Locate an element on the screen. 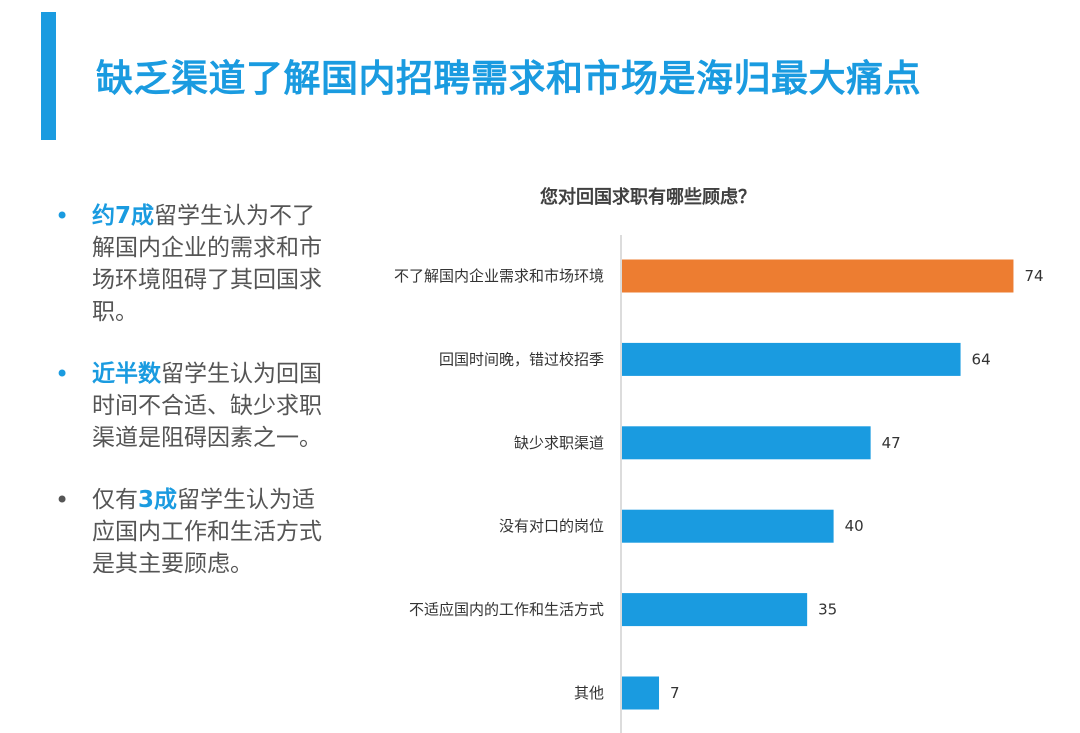  category-label: 回国时间晚，错过校招季 is located at coordinates (521, 359).